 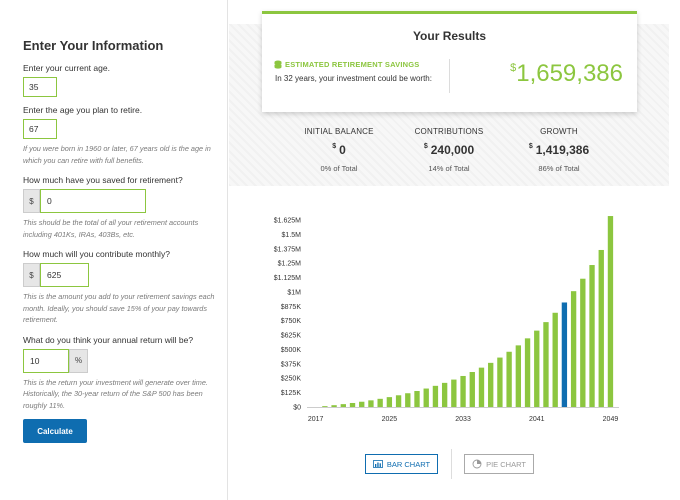 I want to click on stat-header: CONTRIBUTIONS, so click(x=449, y=131).